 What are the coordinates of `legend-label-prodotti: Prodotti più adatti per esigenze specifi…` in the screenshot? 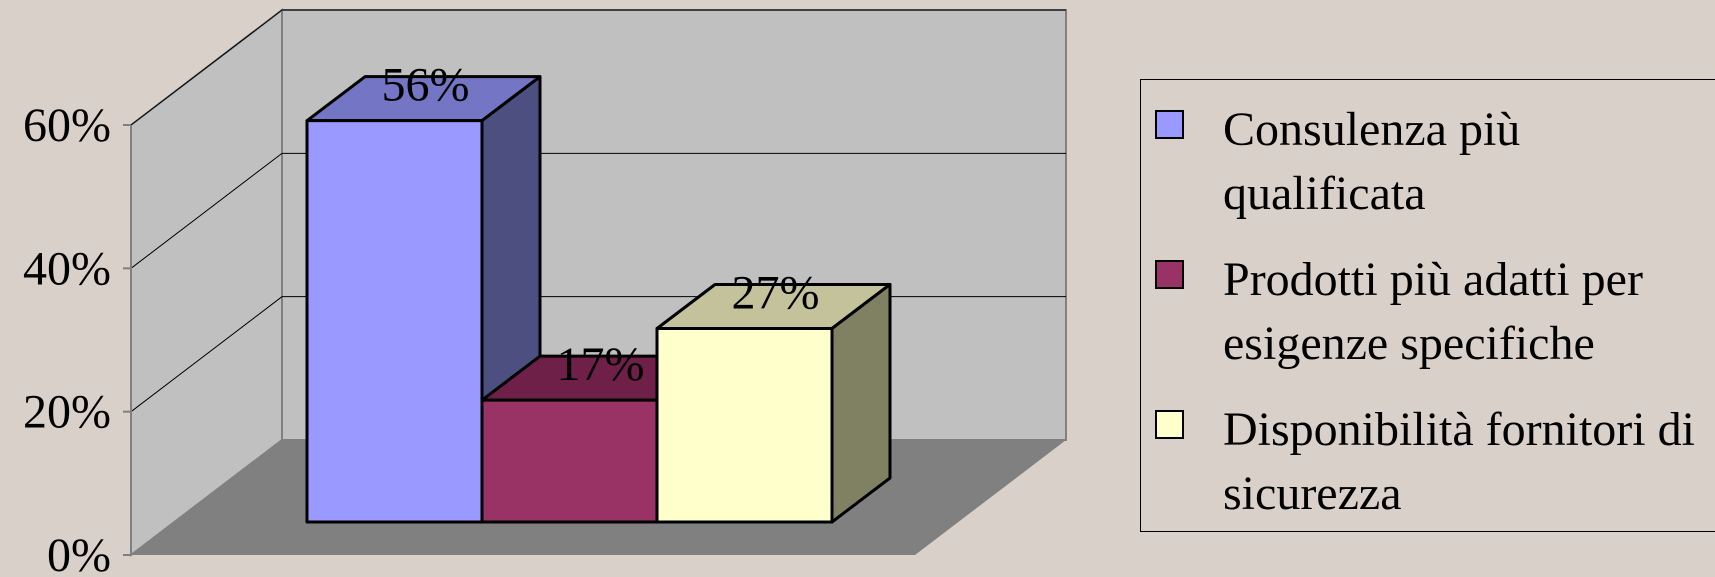 It's located at (1433, 311).